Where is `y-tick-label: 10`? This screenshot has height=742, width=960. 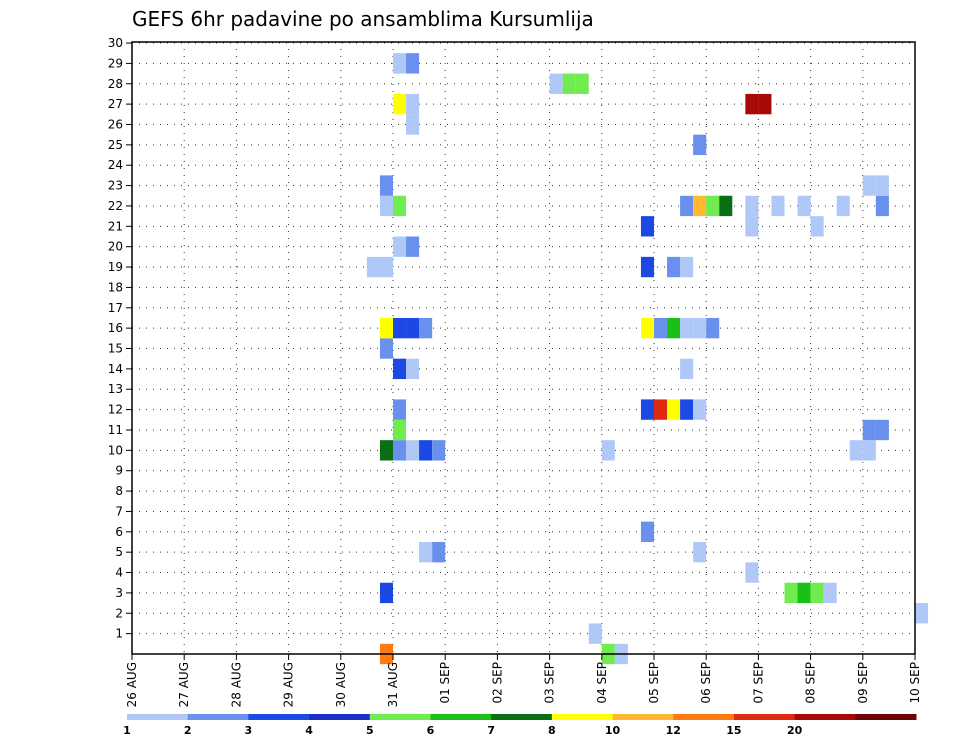 y-tick-label: 10 is located at coordinates (115, 450).